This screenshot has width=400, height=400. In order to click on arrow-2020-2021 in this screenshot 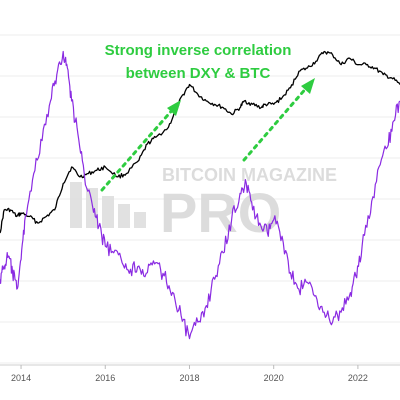, I will do `click(276, 123)`.